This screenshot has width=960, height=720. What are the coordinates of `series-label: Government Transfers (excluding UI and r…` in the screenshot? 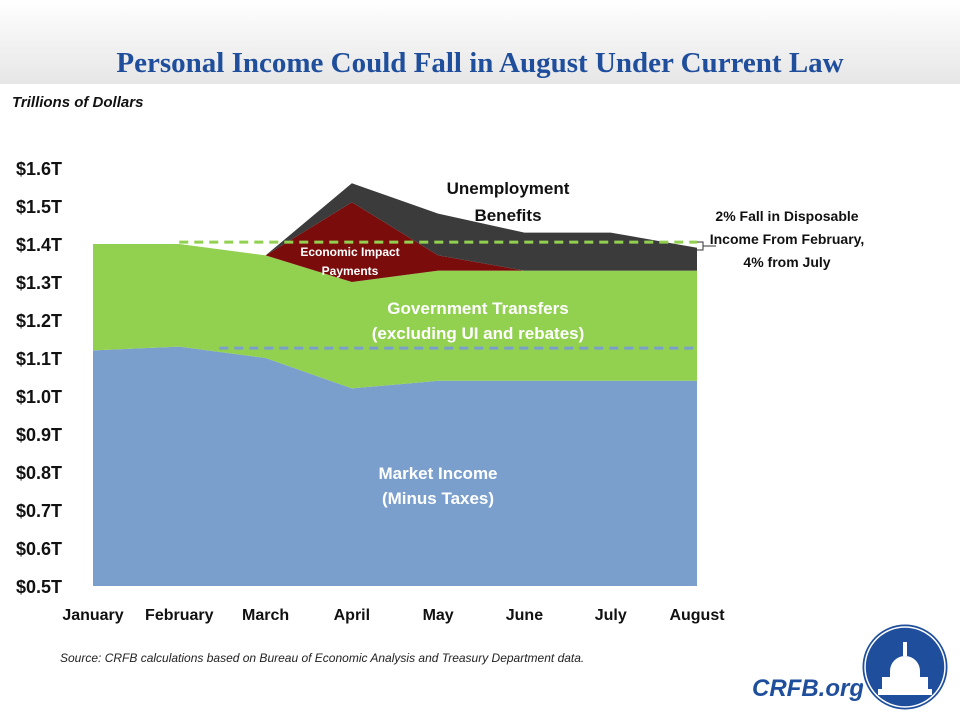 It's located at (478, 321).